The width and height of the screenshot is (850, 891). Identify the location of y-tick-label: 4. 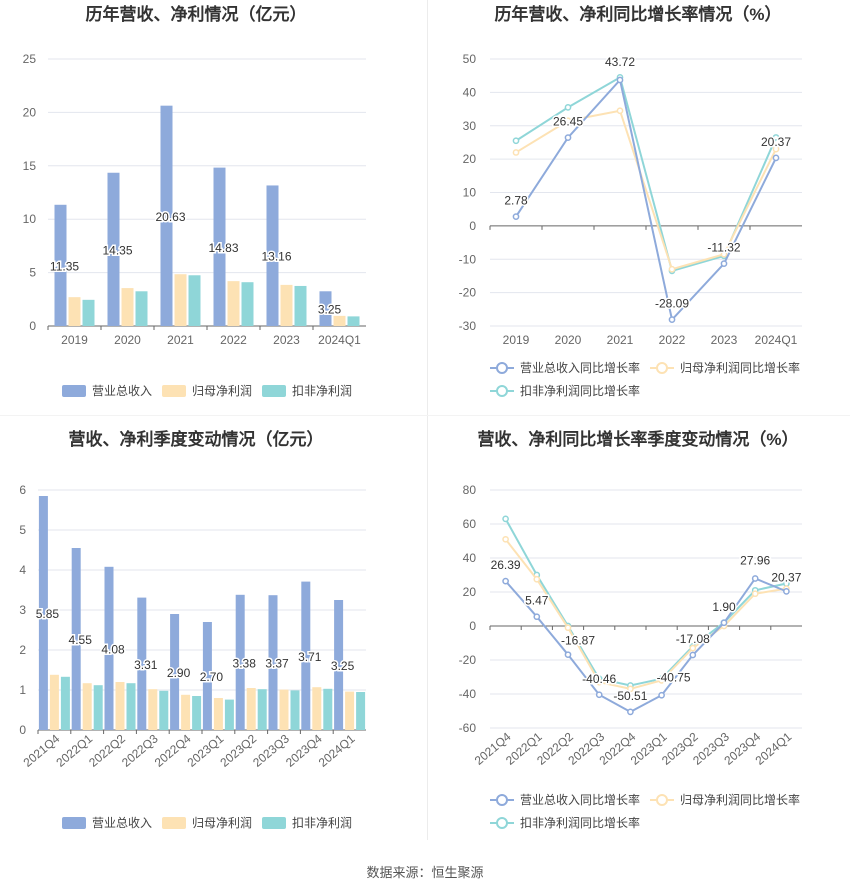
(22, 570).